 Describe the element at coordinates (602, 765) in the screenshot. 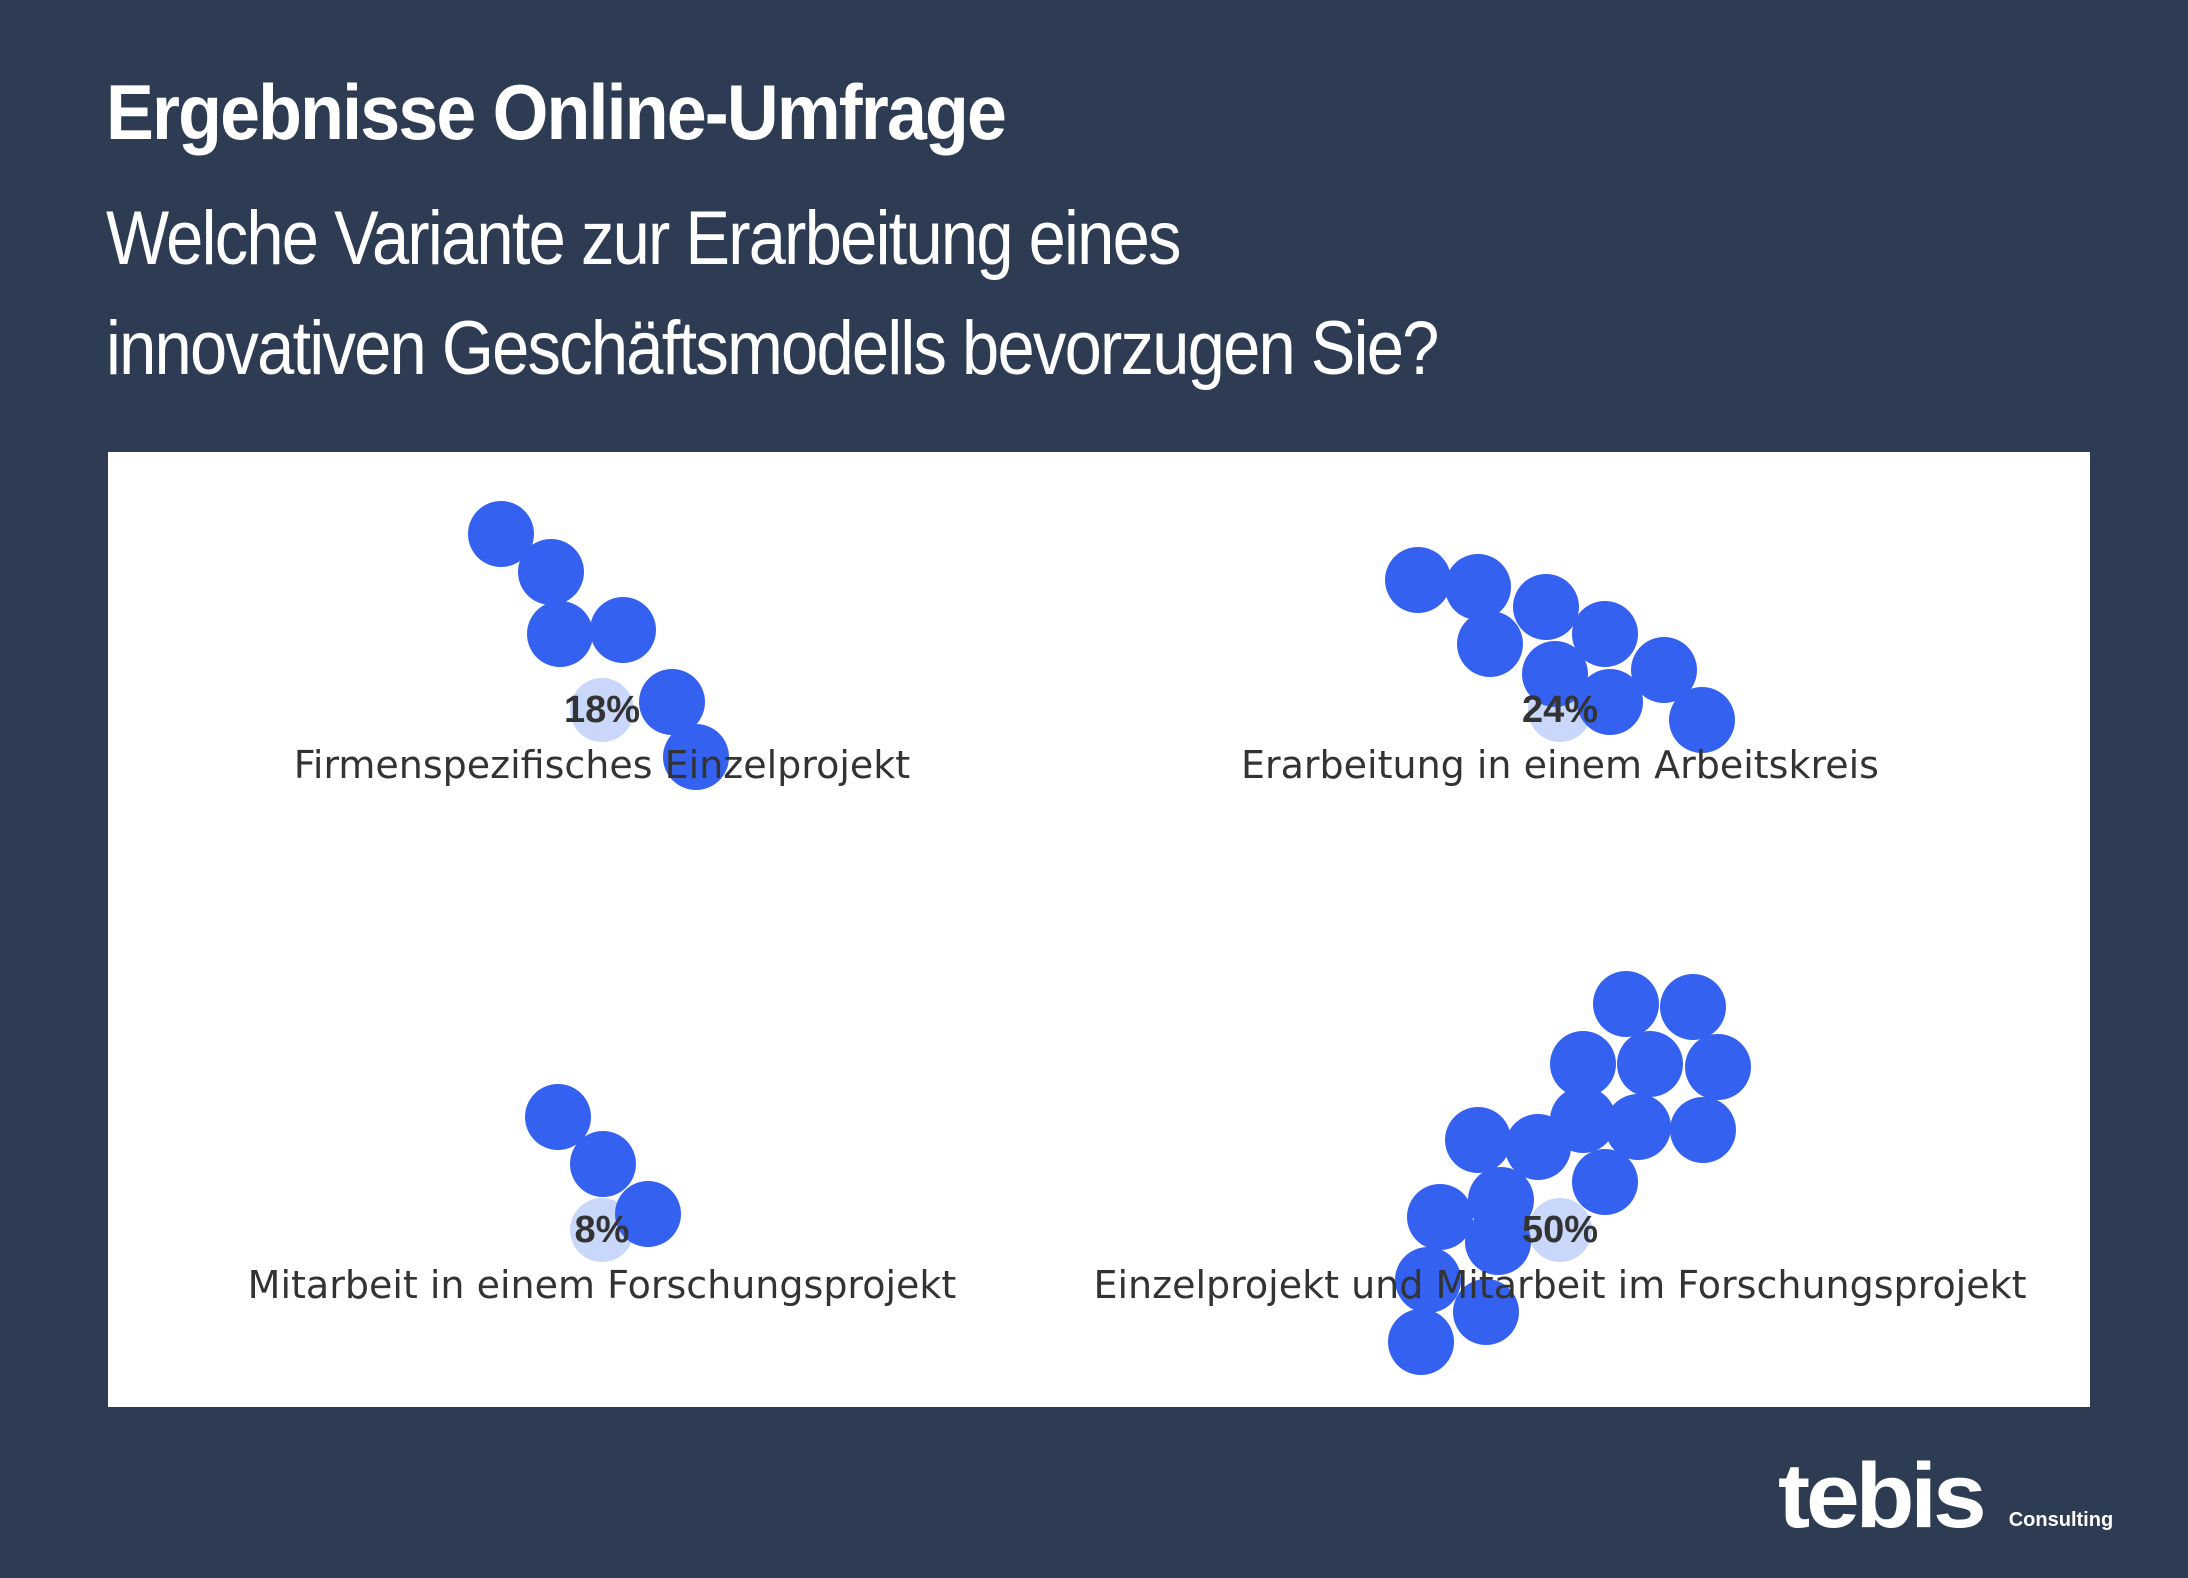

I see `category-label: Firmenspezifisches Einzelprojekt` at that location.